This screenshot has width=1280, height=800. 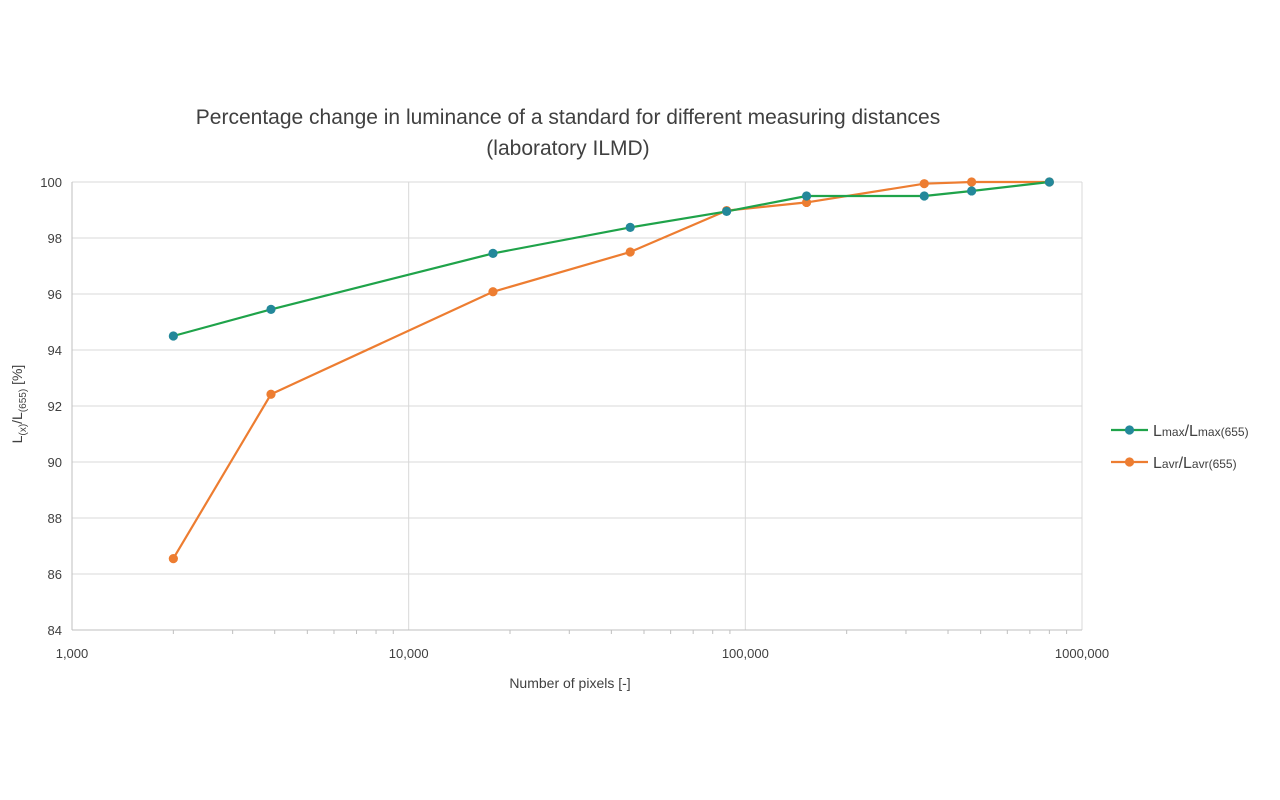 I want to click on legend-lavr-b-sub: avr(655), so click(x=1214, y=464).